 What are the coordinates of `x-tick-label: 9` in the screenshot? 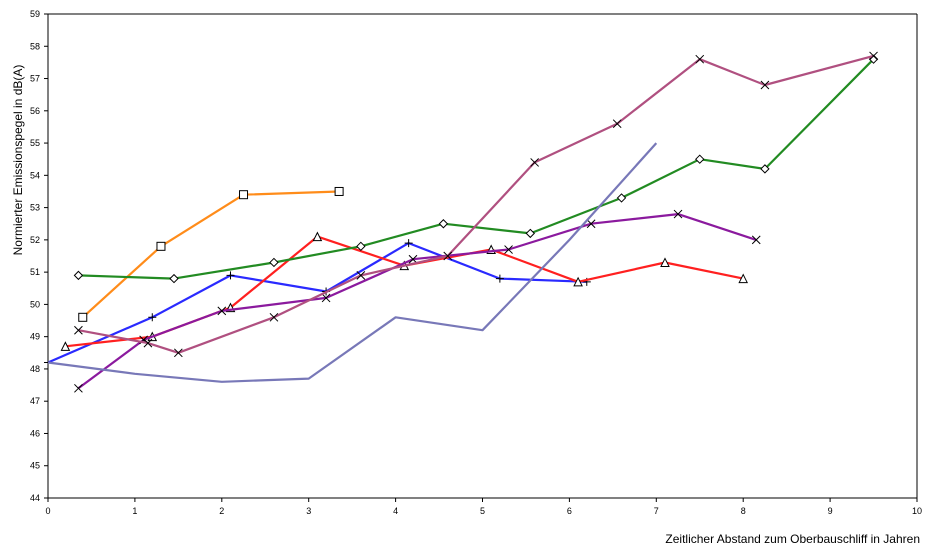 It's located at (830, 511).